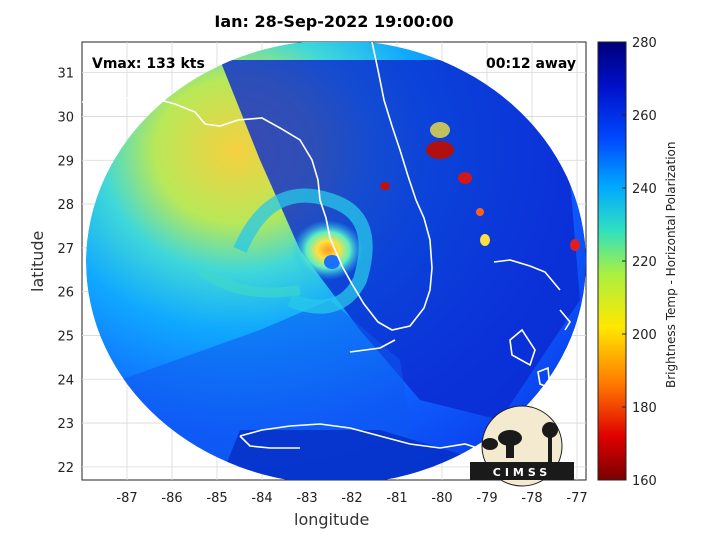 Image resolution: width=720 pixels, height=540 pixels. Describe the element at coordinates (65, 380) in the screenshot. I see `y-tick-label: 24` at that location.